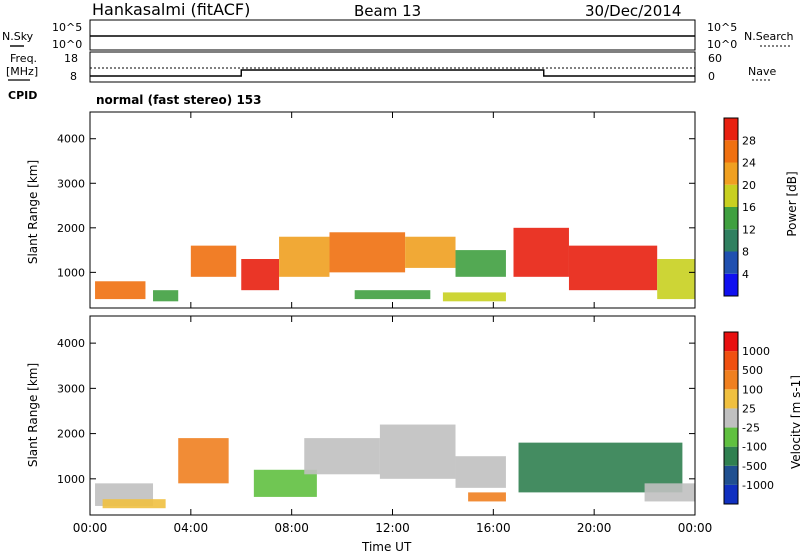 The width and height of the screenshot is (800, 554). Describe the element at coordinates (291, 528) in the screenshot. I see `xtick-label-2: 08:00` at that location.